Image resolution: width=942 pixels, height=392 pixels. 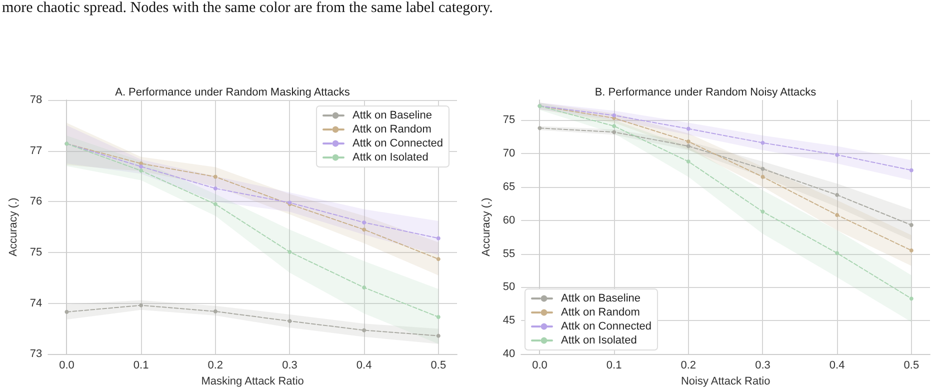 What do you see at coordinates (232, 92) in the screenshot?
I see `chart-title: A. Performance under Random Masking Attacks` at bounding box center [232, 92].